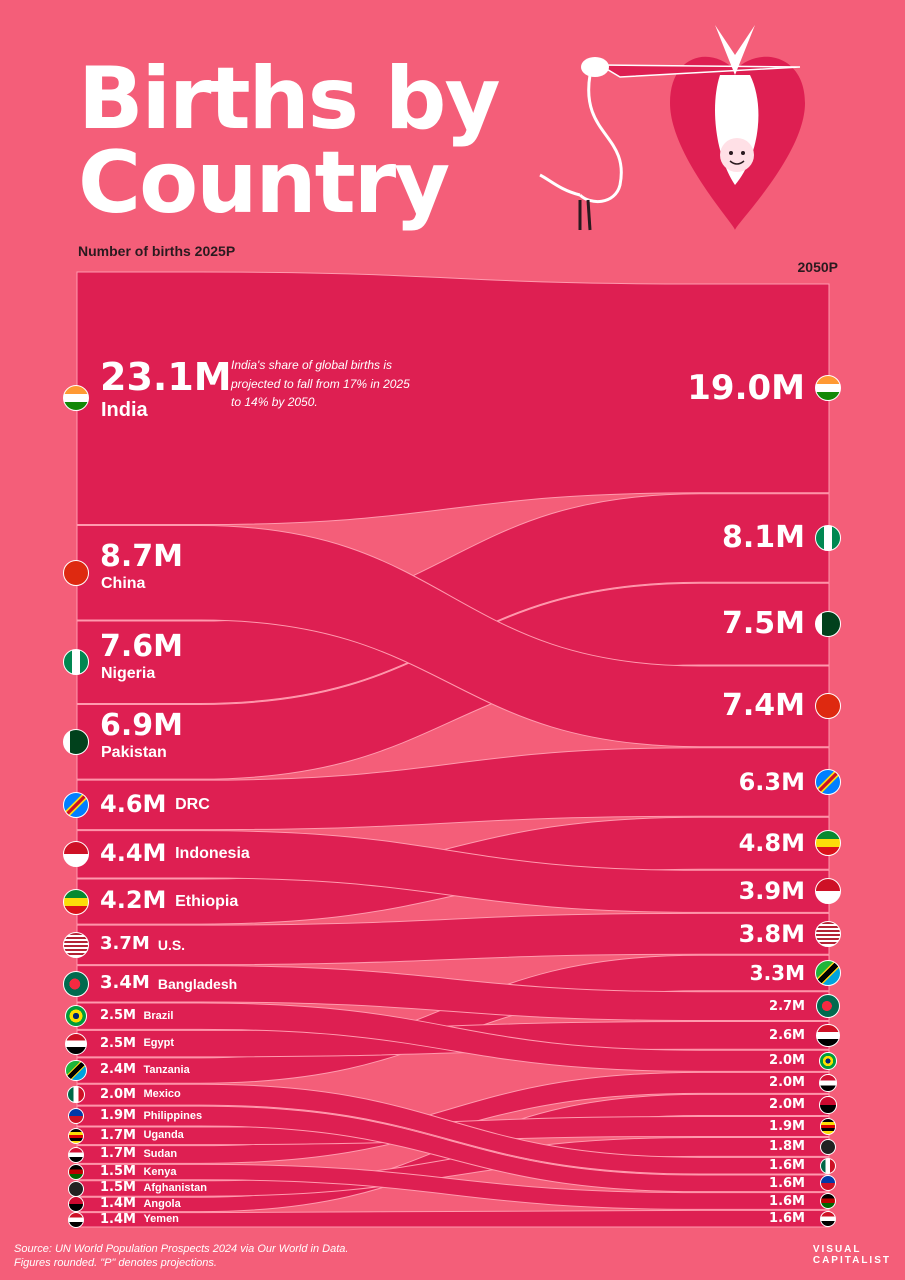  What do you see at coordinates (264, 183) in the screenshot?
I see `title-line-2: Country` at bounding box center [264, 183].